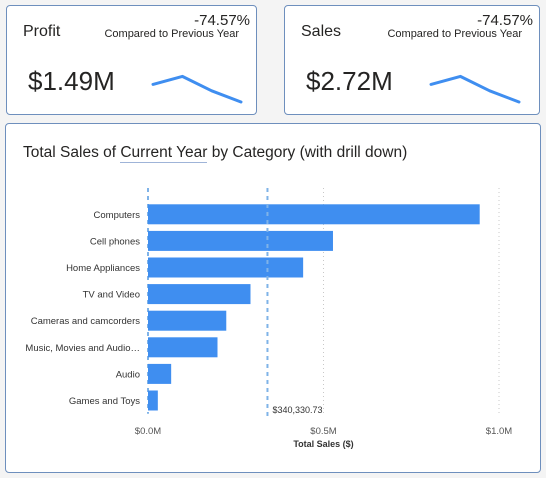  I want to click on chart-title-suffix: by Category (with drill down), so click(307, 152).